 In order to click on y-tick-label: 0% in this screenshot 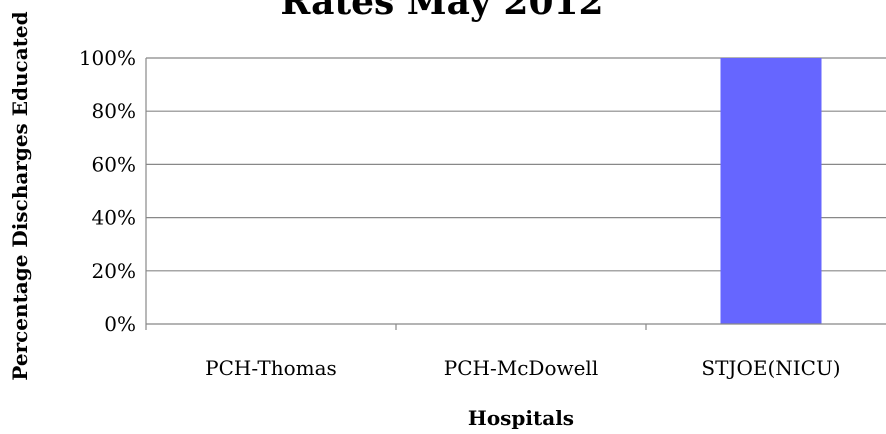, I will do `click(120, 324)`.